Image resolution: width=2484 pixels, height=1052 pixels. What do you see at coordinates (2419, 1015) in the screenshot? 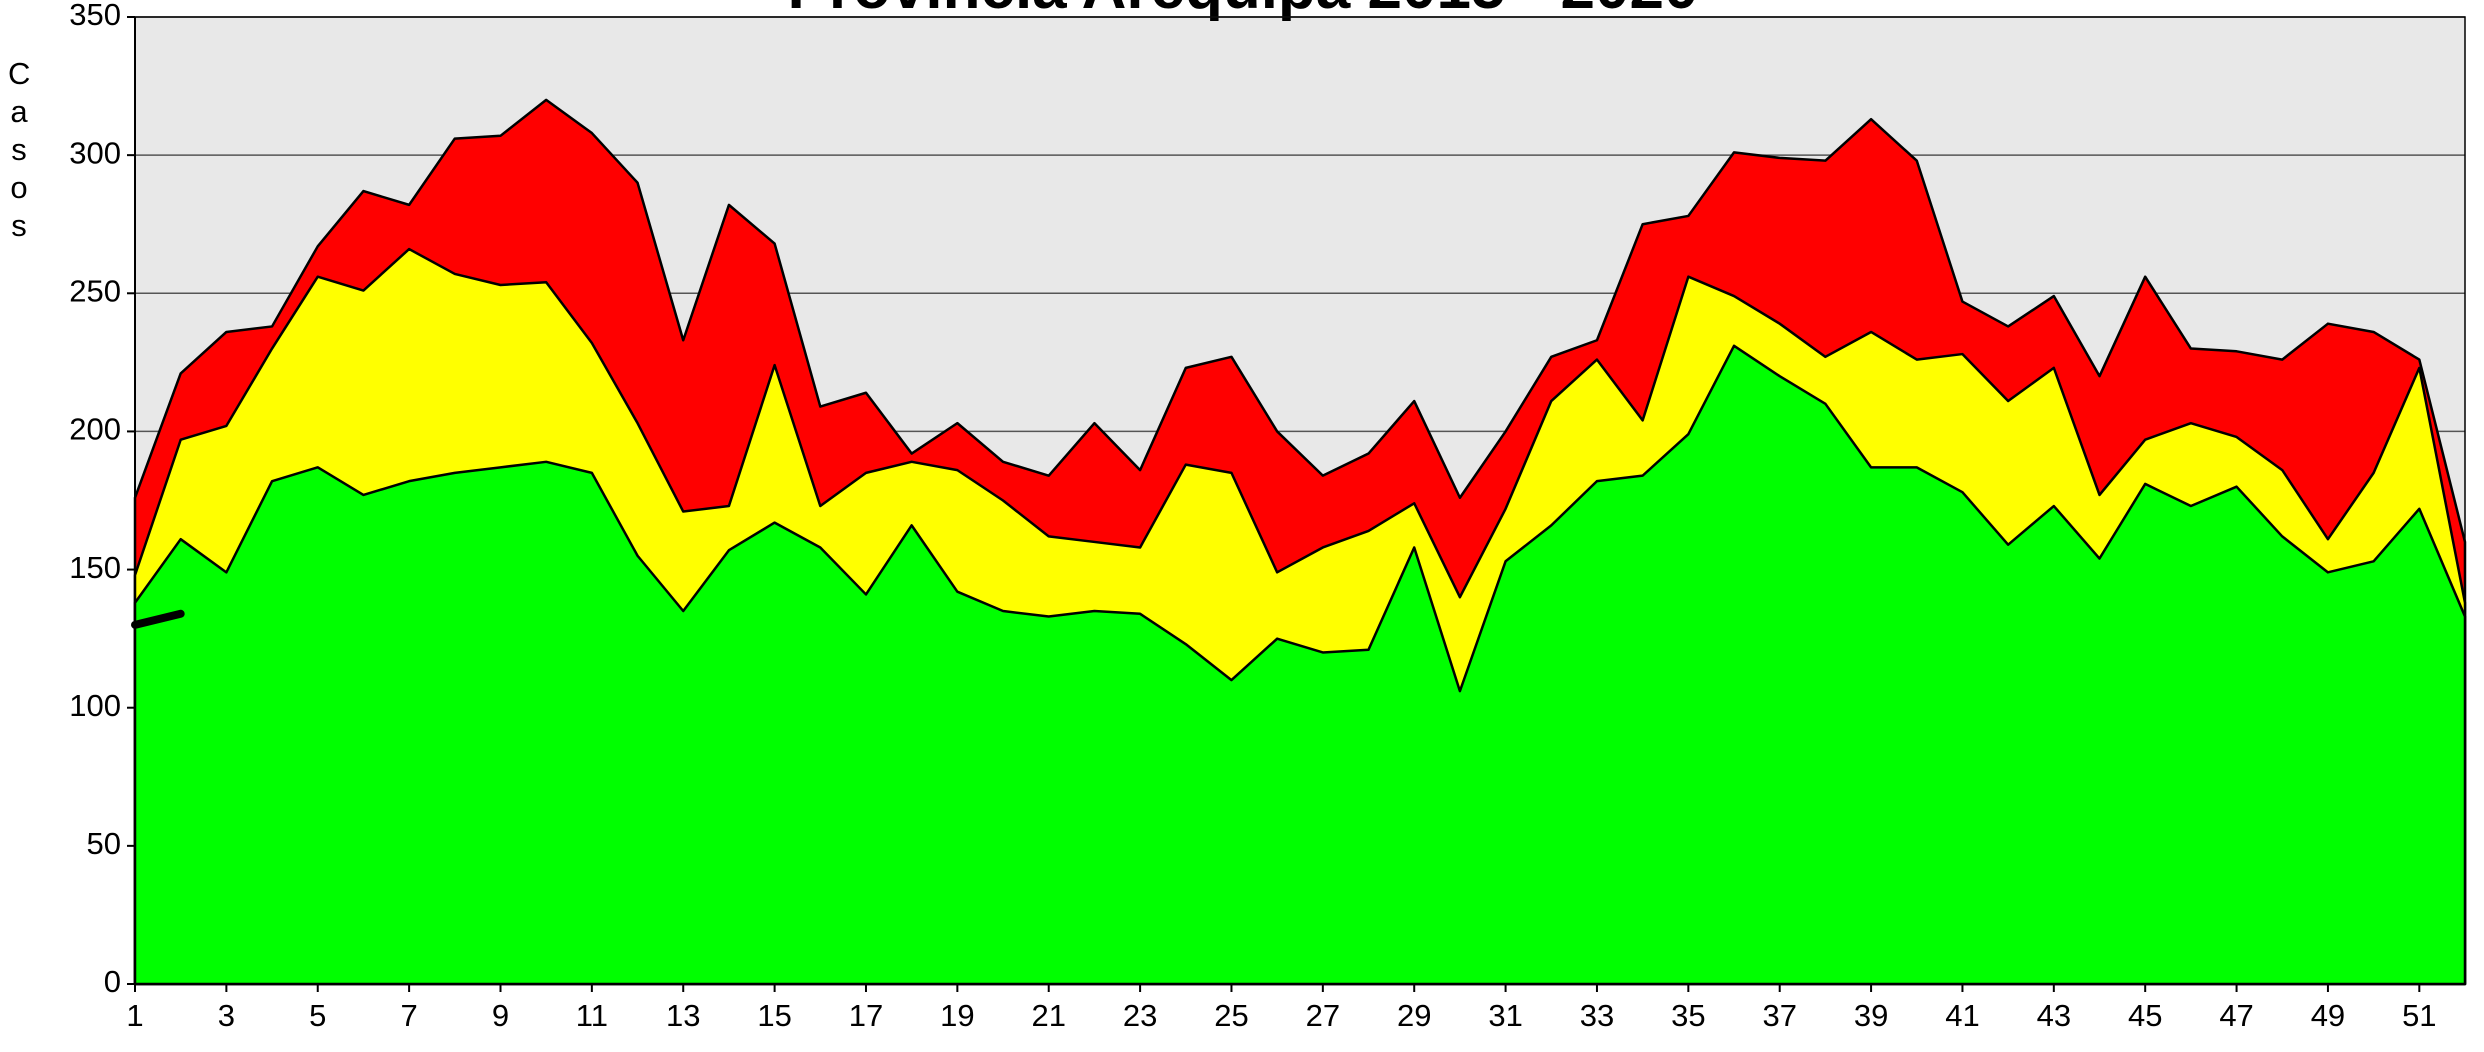
I see `x-tick-label: 51` at bounding box center [2419, 1015].